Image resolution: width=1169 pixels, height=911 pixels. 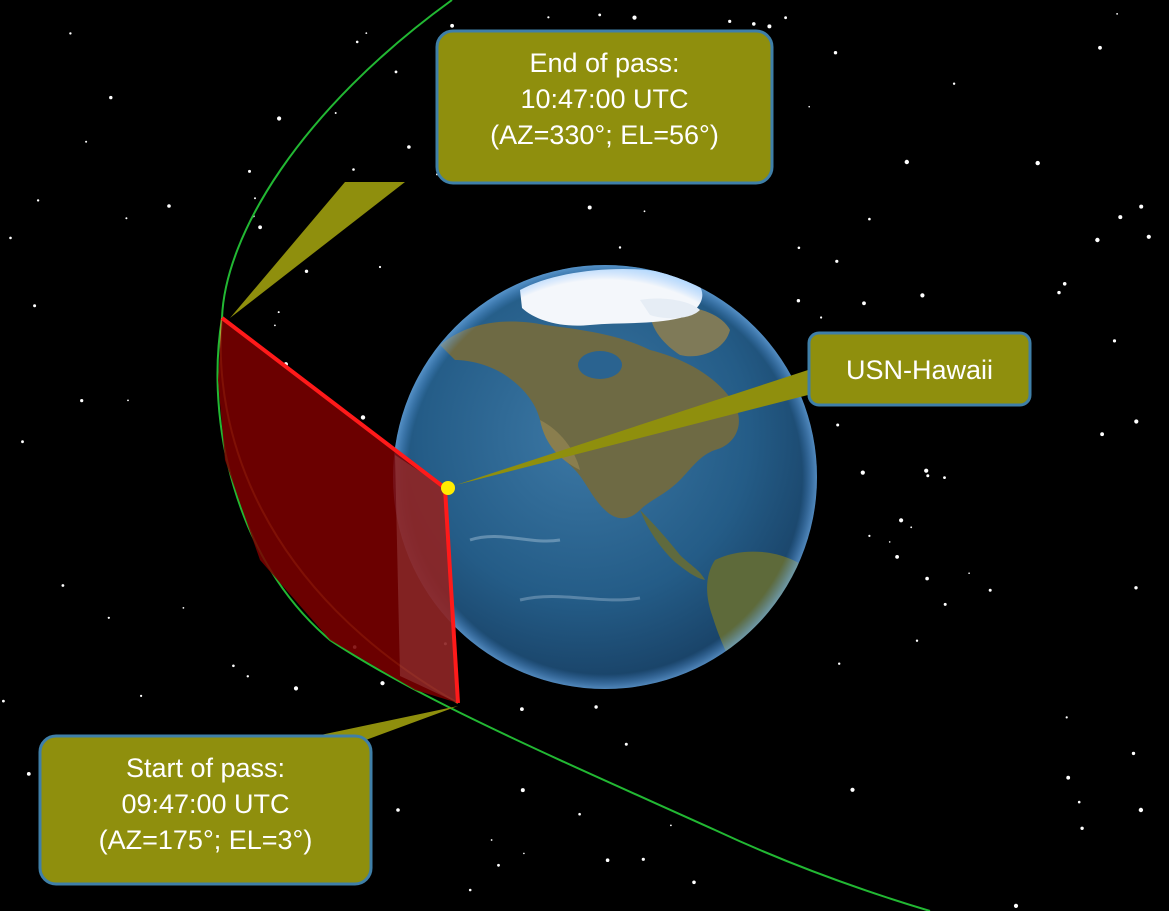 What do you see at coordinates (333, 403) in the screenshot?
I see `pass-end-line` at bounding box center [333, 403].